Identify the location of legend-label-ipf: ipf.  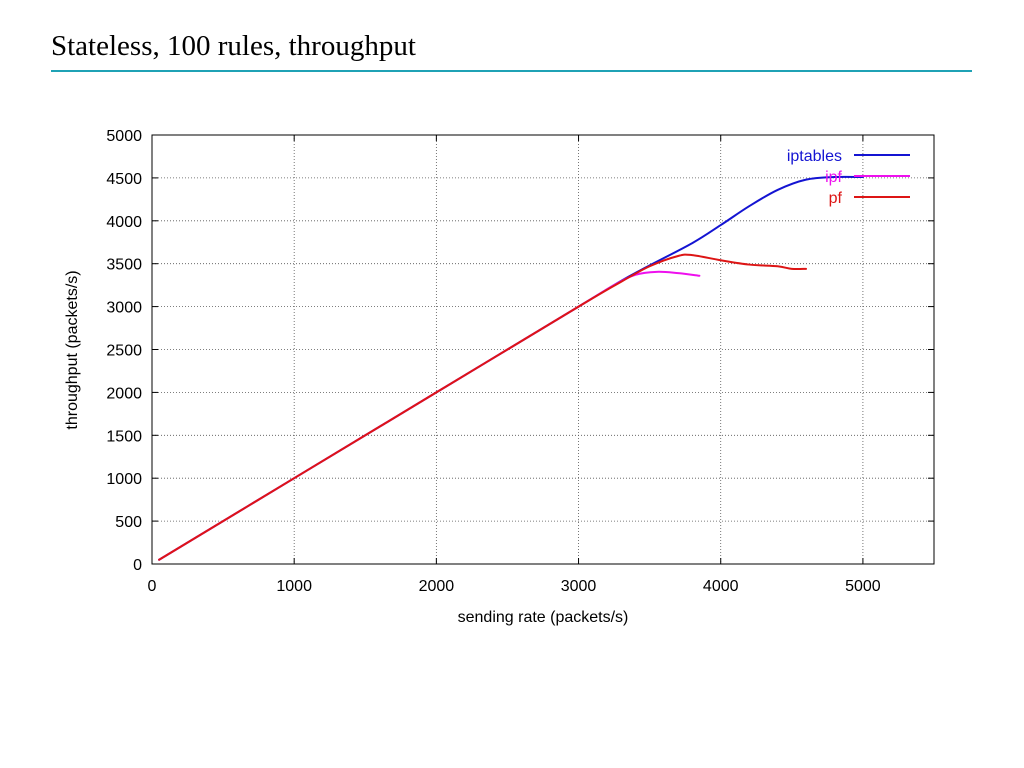
(833, 177).